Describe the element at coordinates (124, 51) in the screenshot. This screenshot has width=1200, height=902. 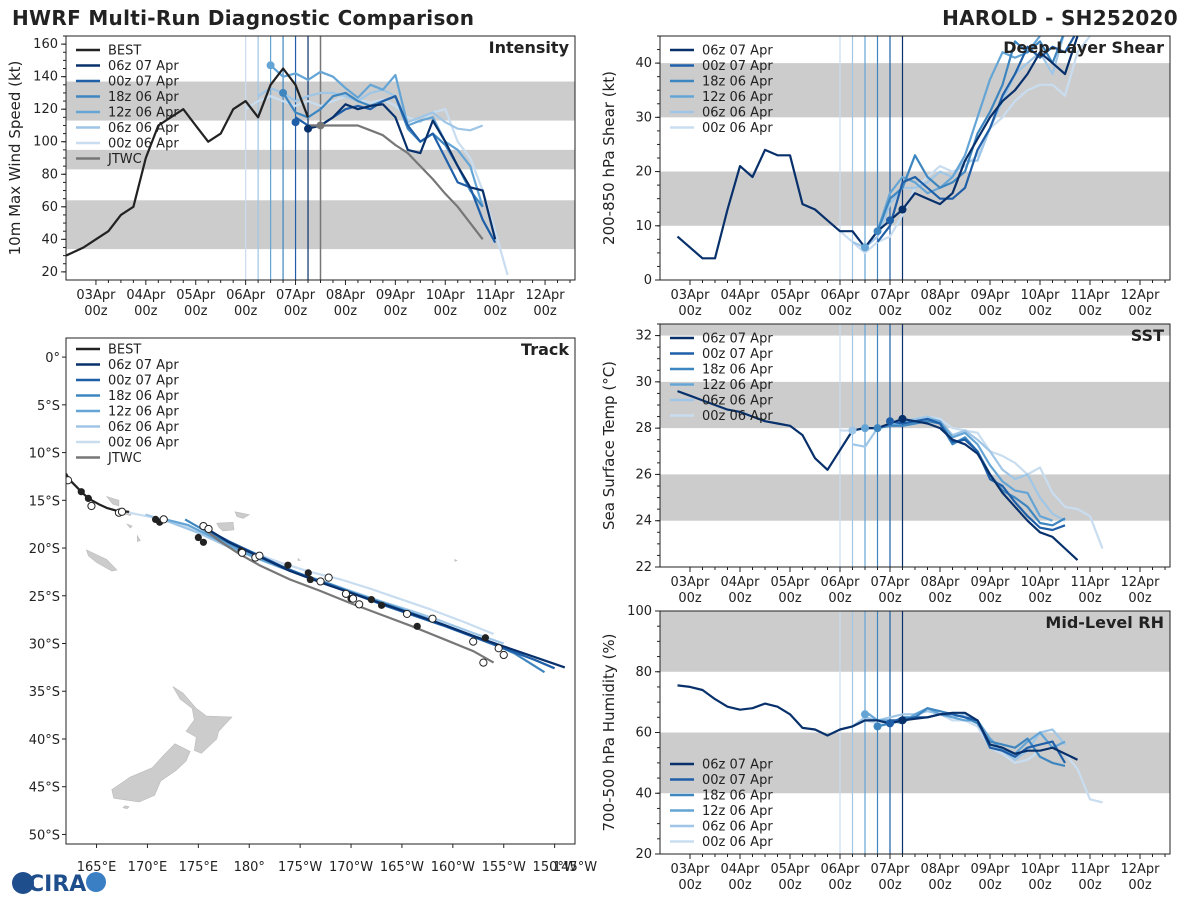
I see `intensity-legend-label: BEST` at that location.